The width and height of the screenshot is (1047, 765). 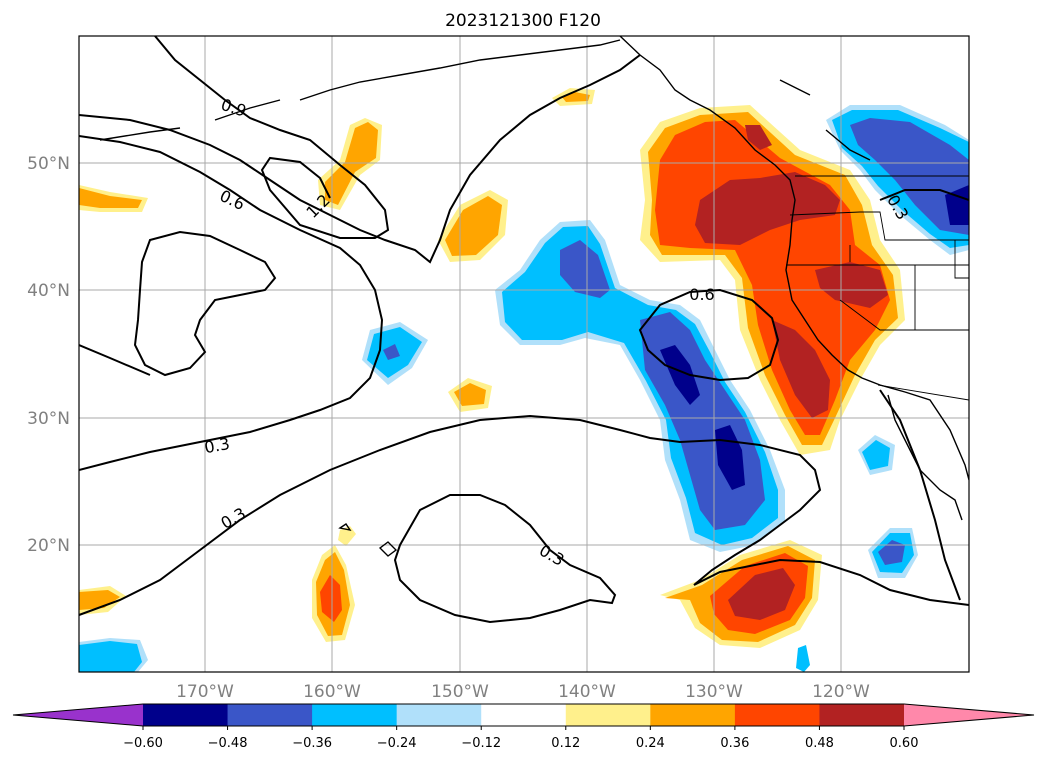 What do you see at coordinates (143, 743) in the screenshot?
I see `colorbar-tick-label: −0.60` at bounding box center [143, 743].